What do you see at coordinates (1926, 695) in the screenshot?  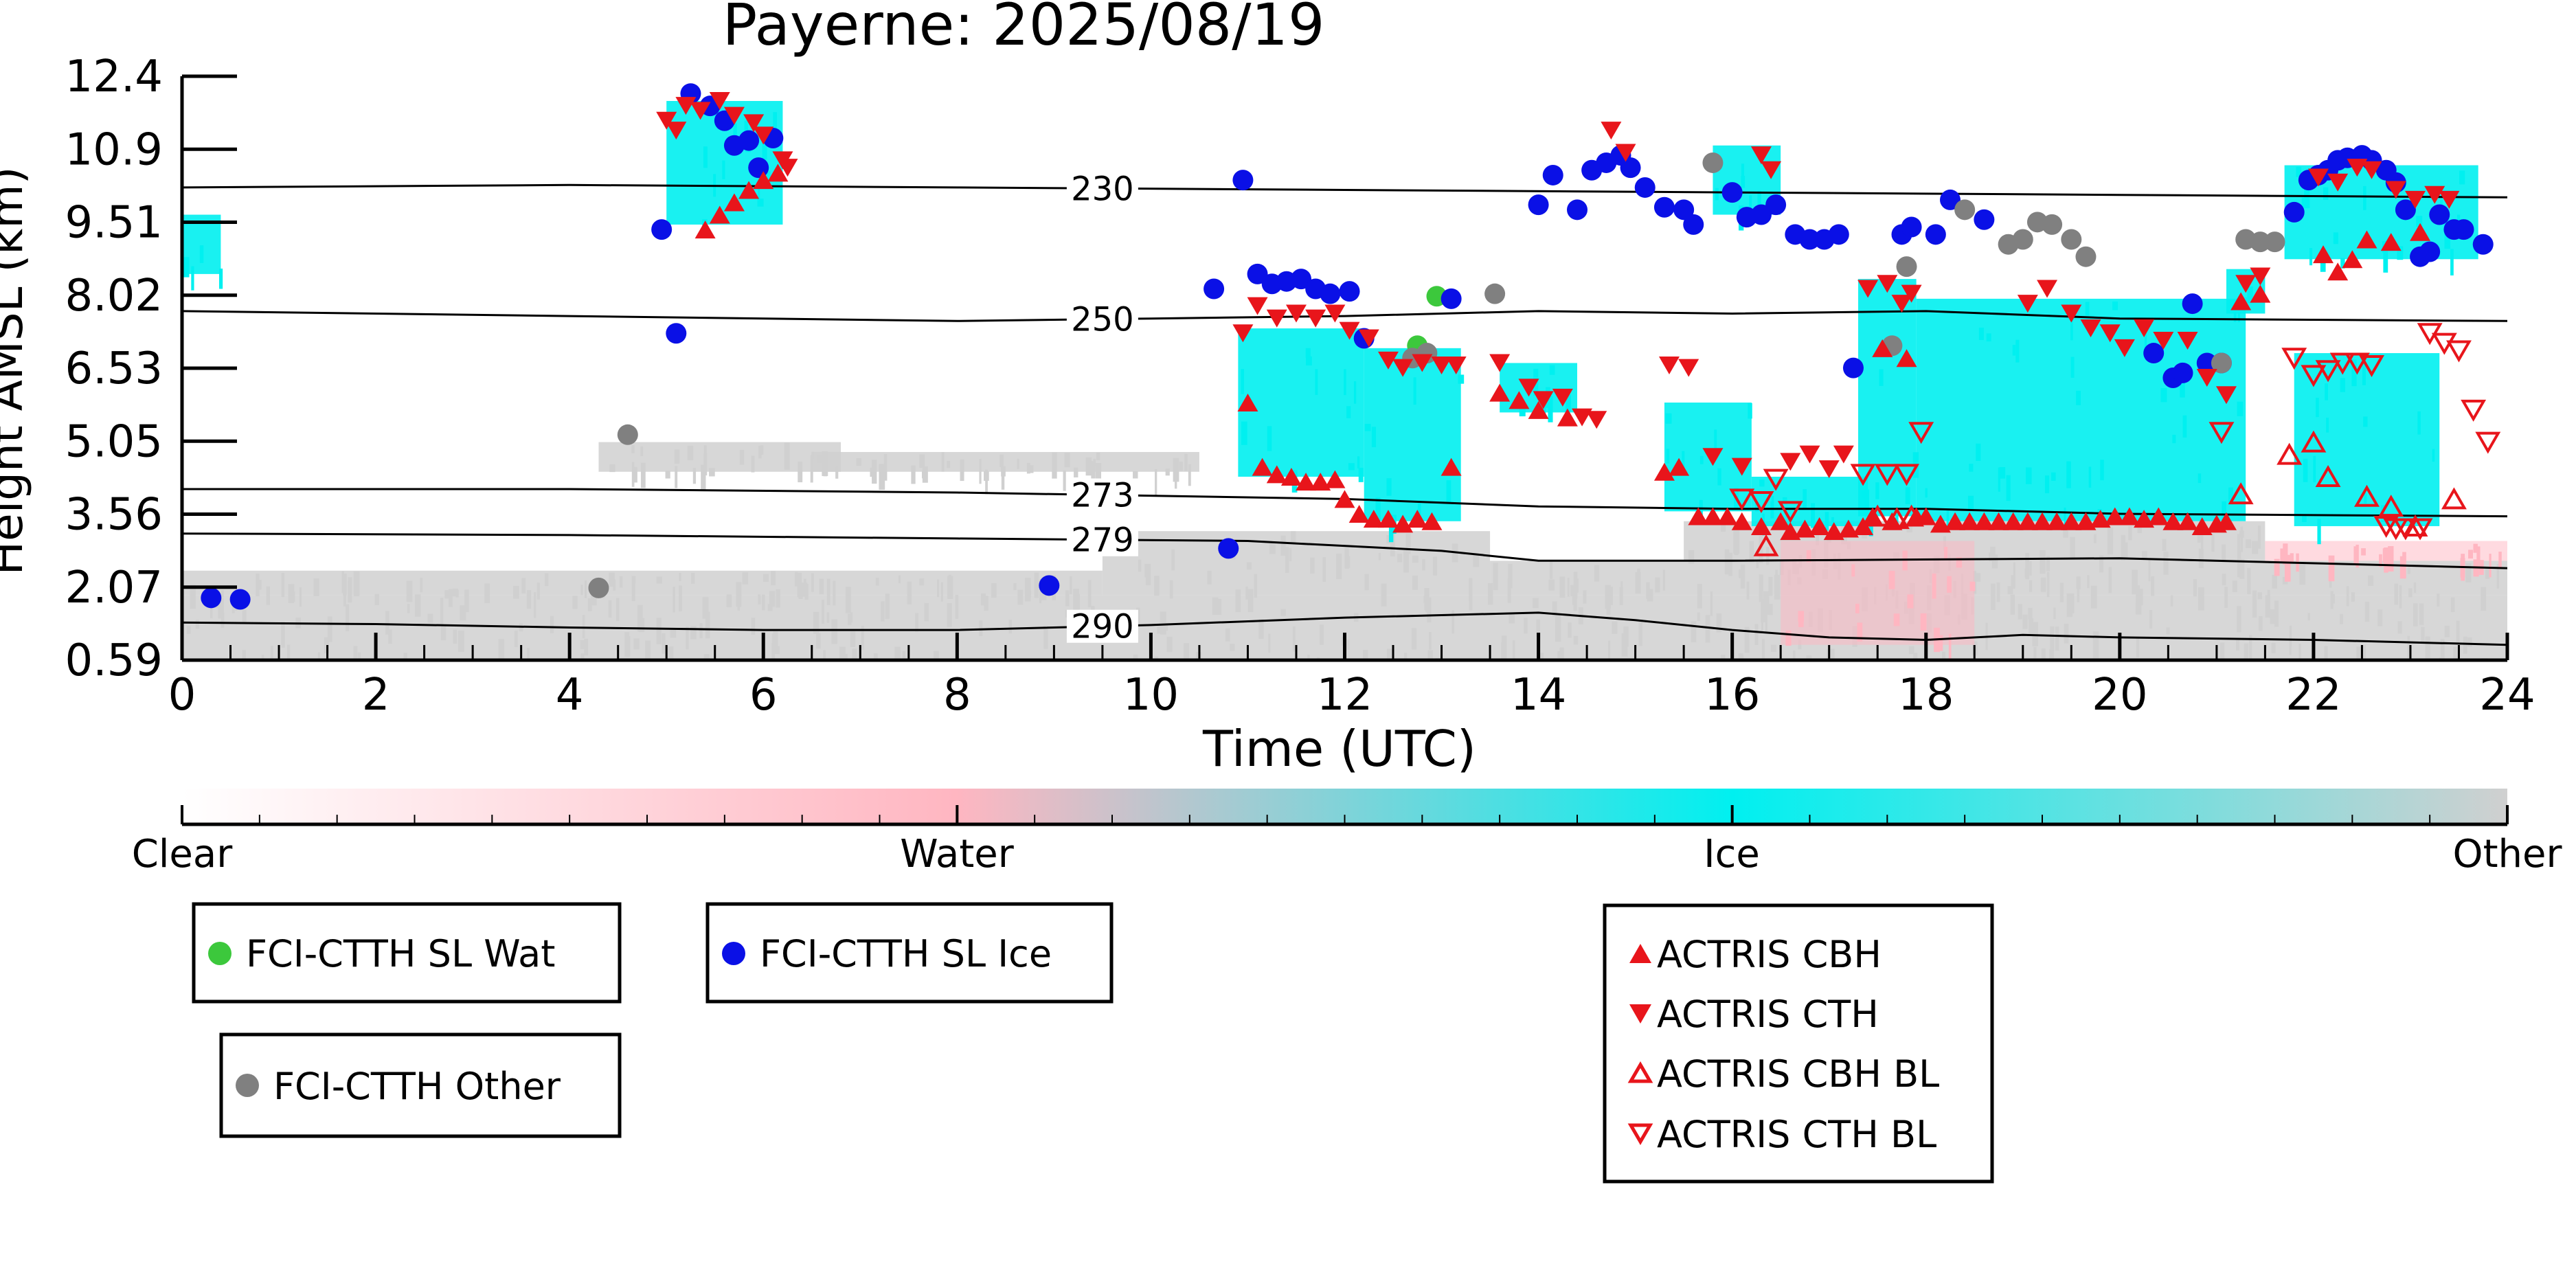 I see `x-tick-label: 18` at bounding box center [1926, 695].